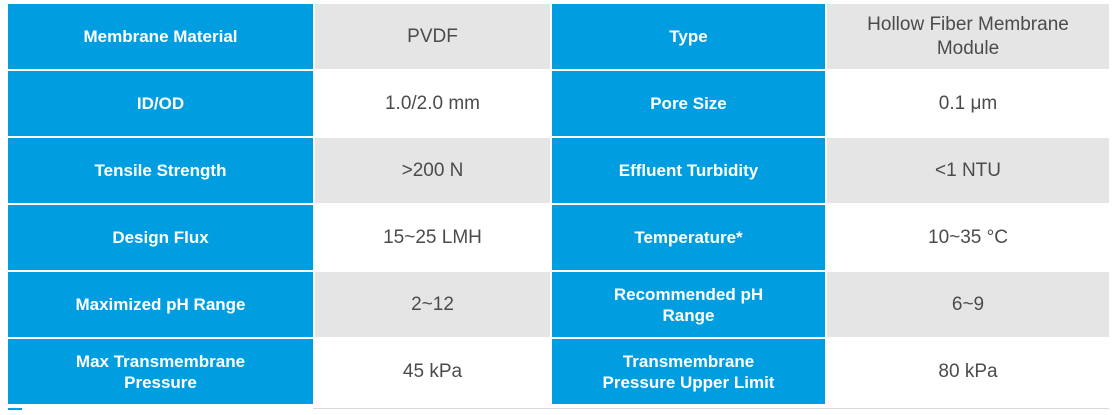 The image size is (1115, 415). Describe the element at coordinates (160, 237) in the screenshot. I see `spec-param-cell: Design Flux` at that location.